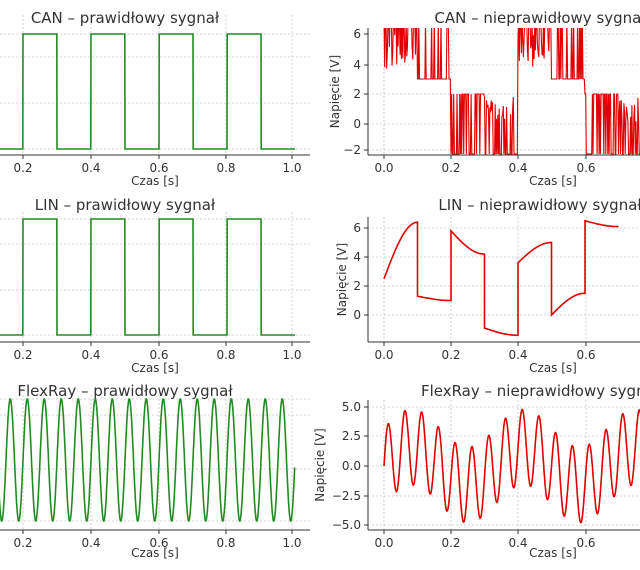 The height and width of the screenshot is (570, 640). Describe the element at coordinates (346, 496) in the screenshot. I see `y-tick-label: −2.5` at that location.